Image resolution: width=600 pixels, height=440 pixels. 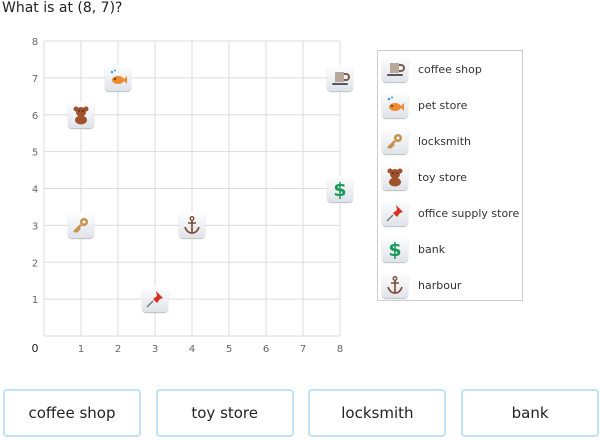 I want to click on y-tick-label: 1, so click(x=35, y=300).